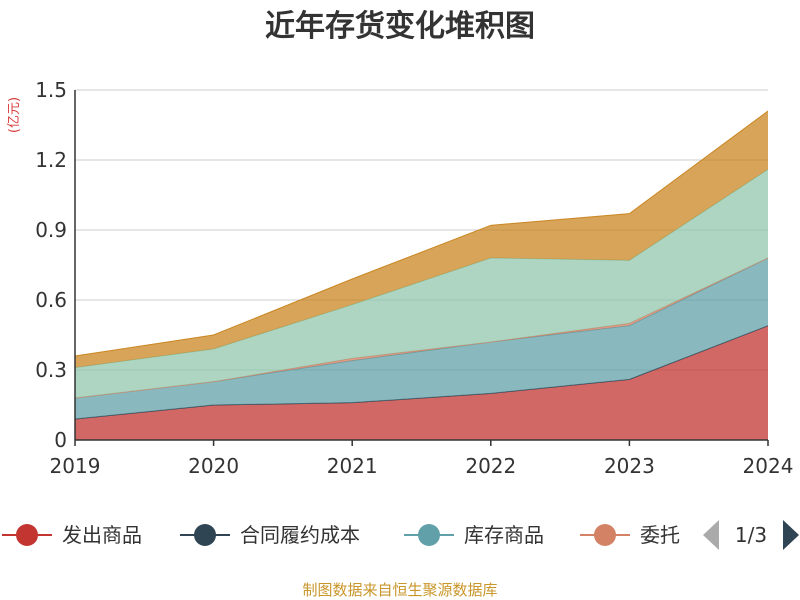 This screenshot has width=800, height=600. I want to click on legend-label: 发出商品, so click(102, 535).